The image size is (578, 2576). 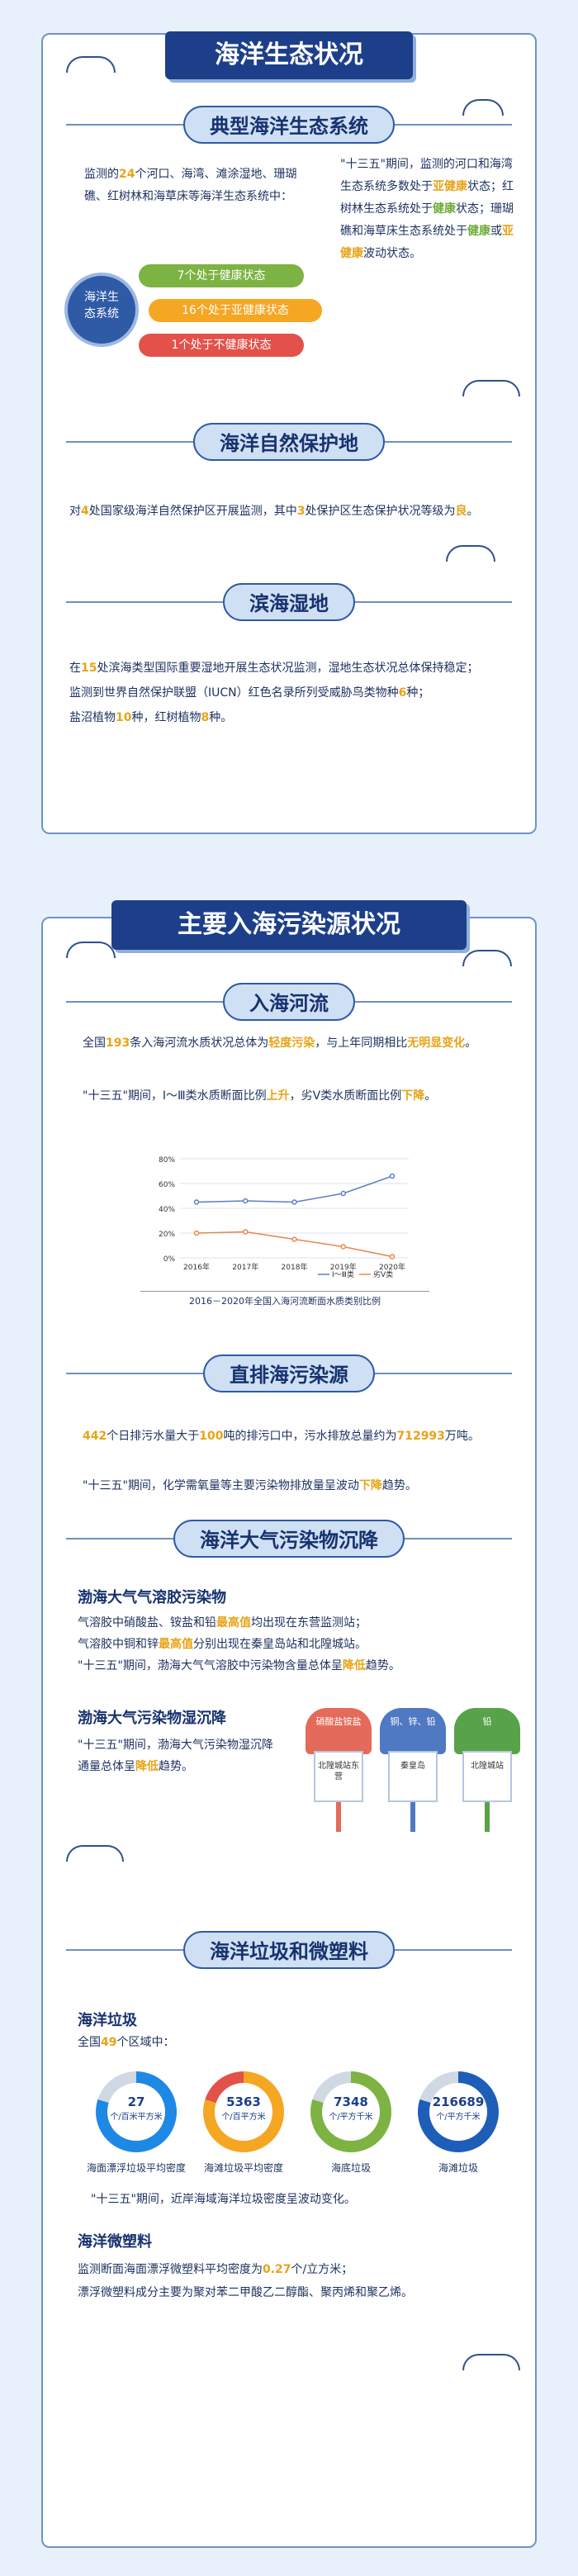 What do you see at coordinates (343, 1274) in the screenshot?
I see `legend-label: Ⅰ～Ⅲ类` at bounding box center [343, 1274].